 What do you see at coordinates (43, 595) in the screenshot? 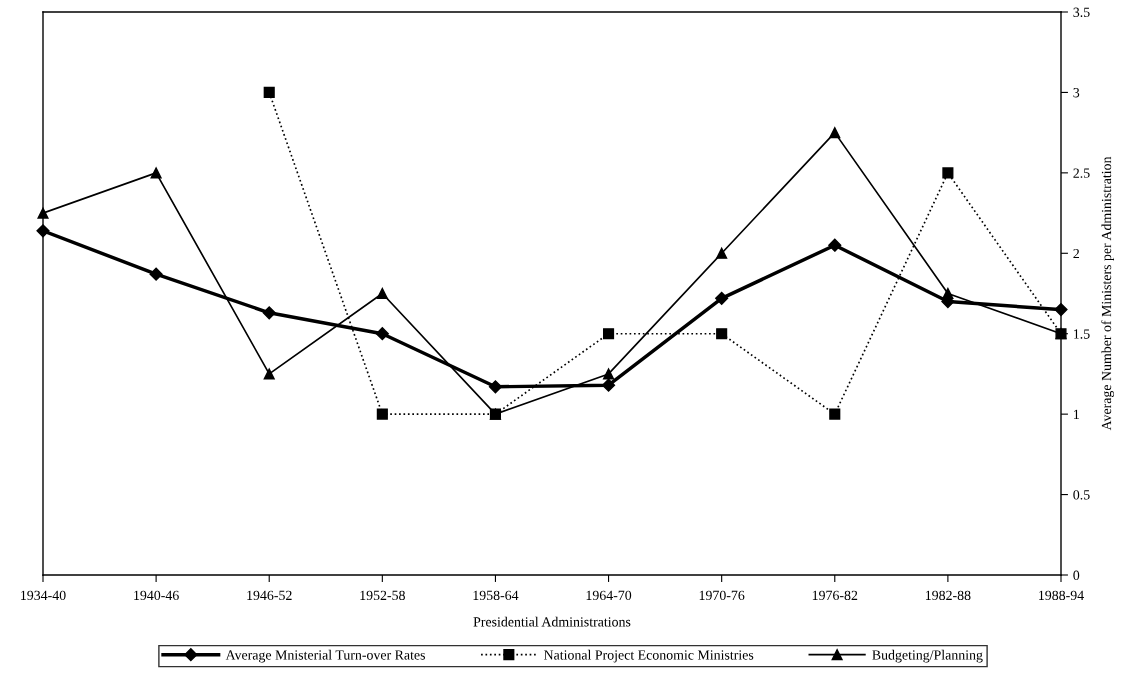
I see `x-tick-label: 1934-40` at bounding box center [43, 595].